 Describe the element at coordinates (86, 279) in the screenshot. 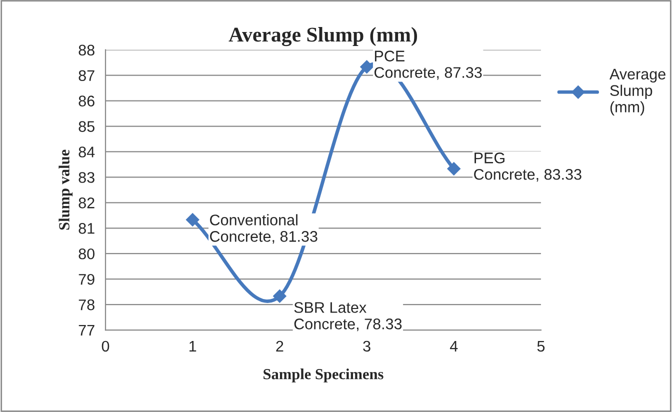

I see `y-tick-label: 79` at that location.